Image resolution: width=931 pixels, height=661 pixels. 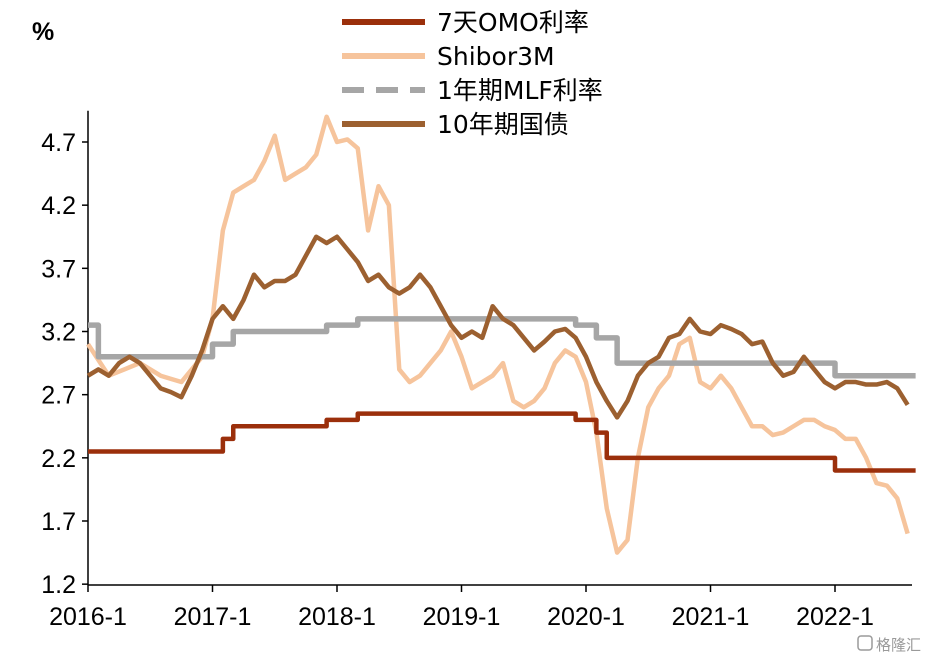 I want to click on y-tick-labels: 1.2 1.7 2.2 2.7 3.2 3.7 4.2 4.7, so click(x=58, y=364).